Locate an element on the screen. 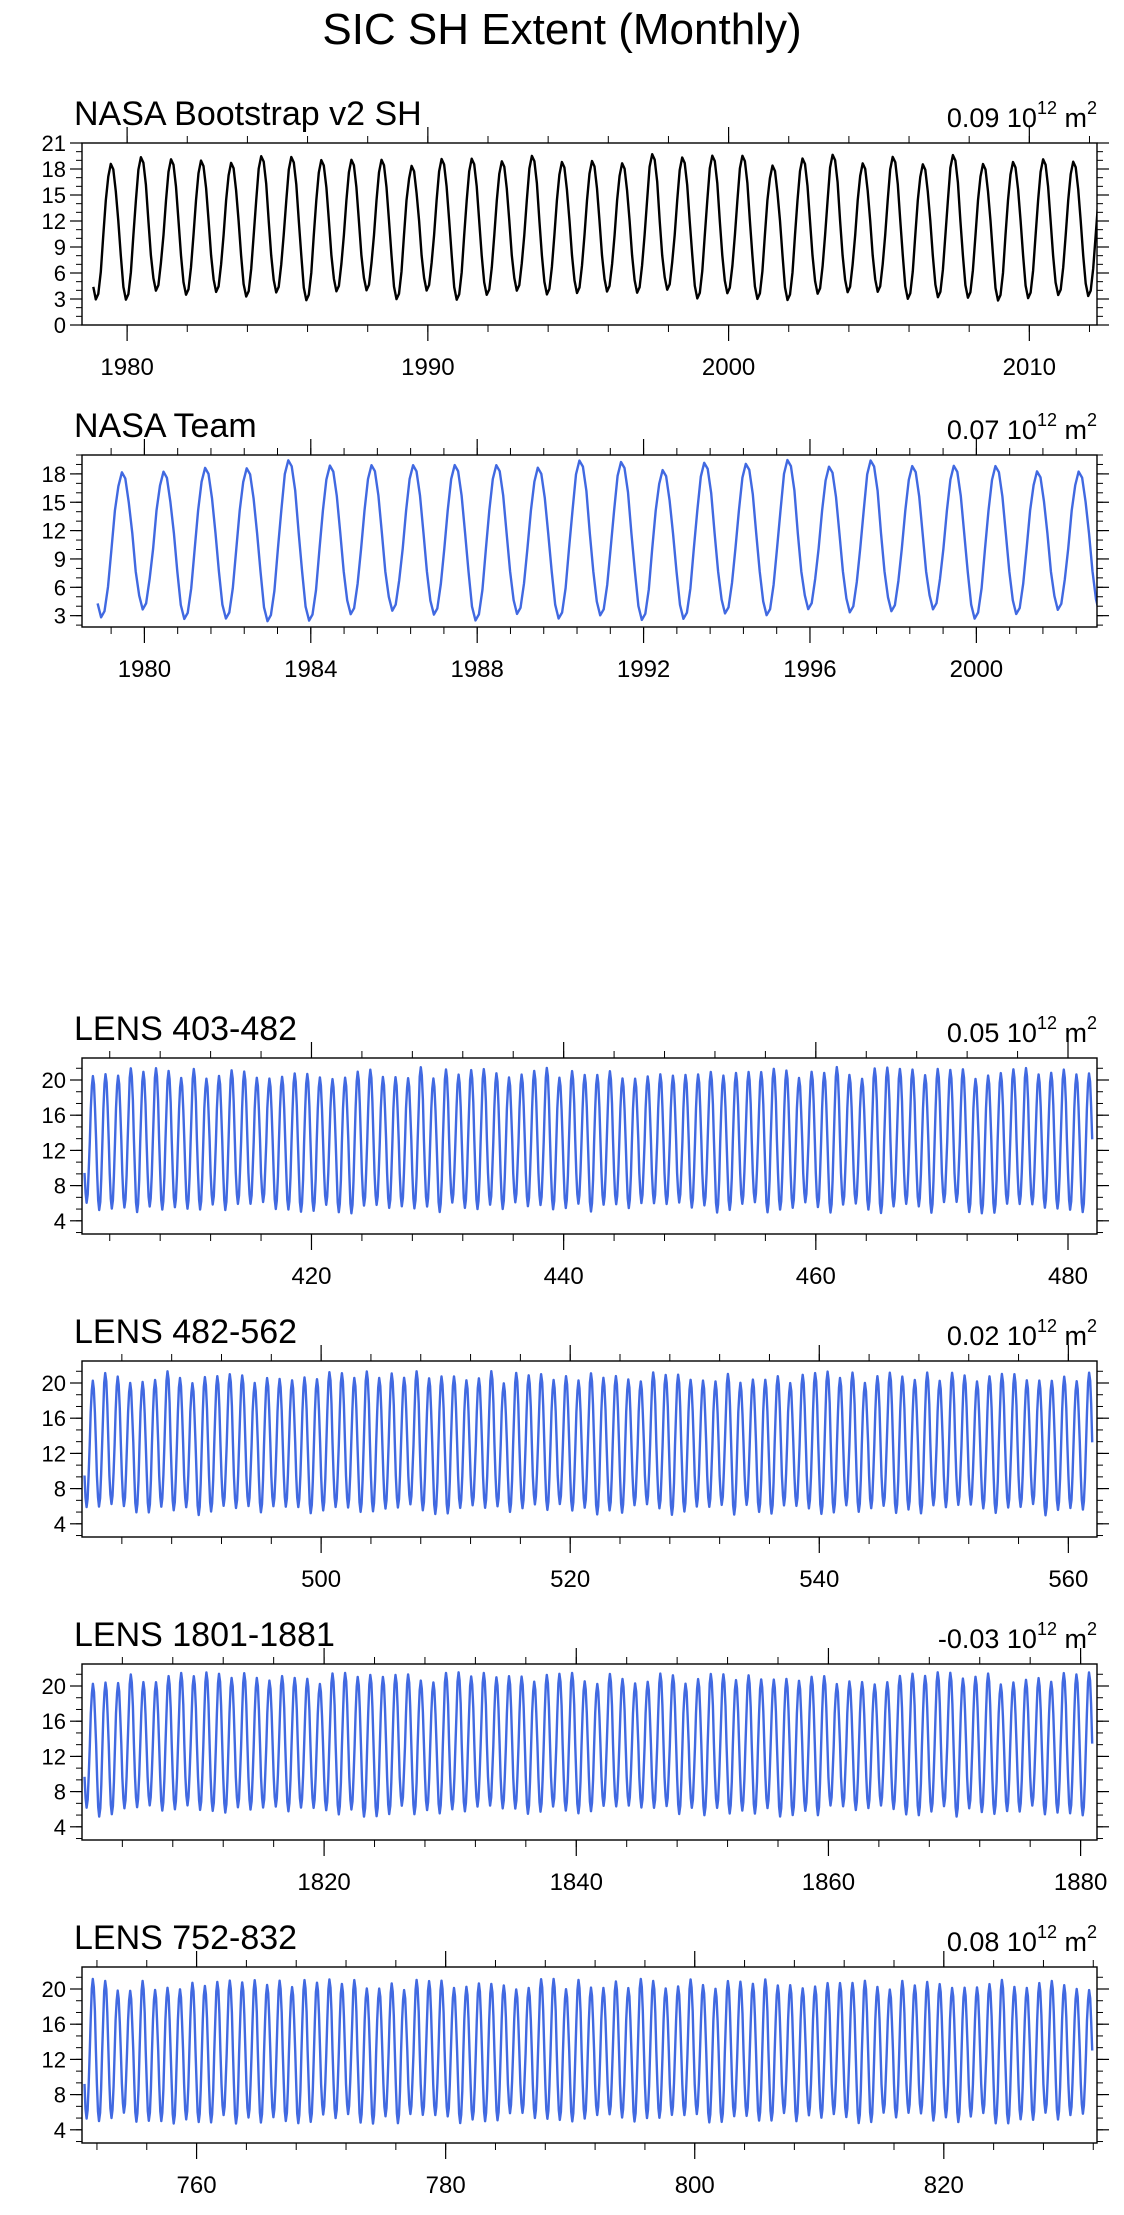 The height and width of the screenshot is (2215, 1124). x-tick-label: 1996 is located at coordinates (809, 669).